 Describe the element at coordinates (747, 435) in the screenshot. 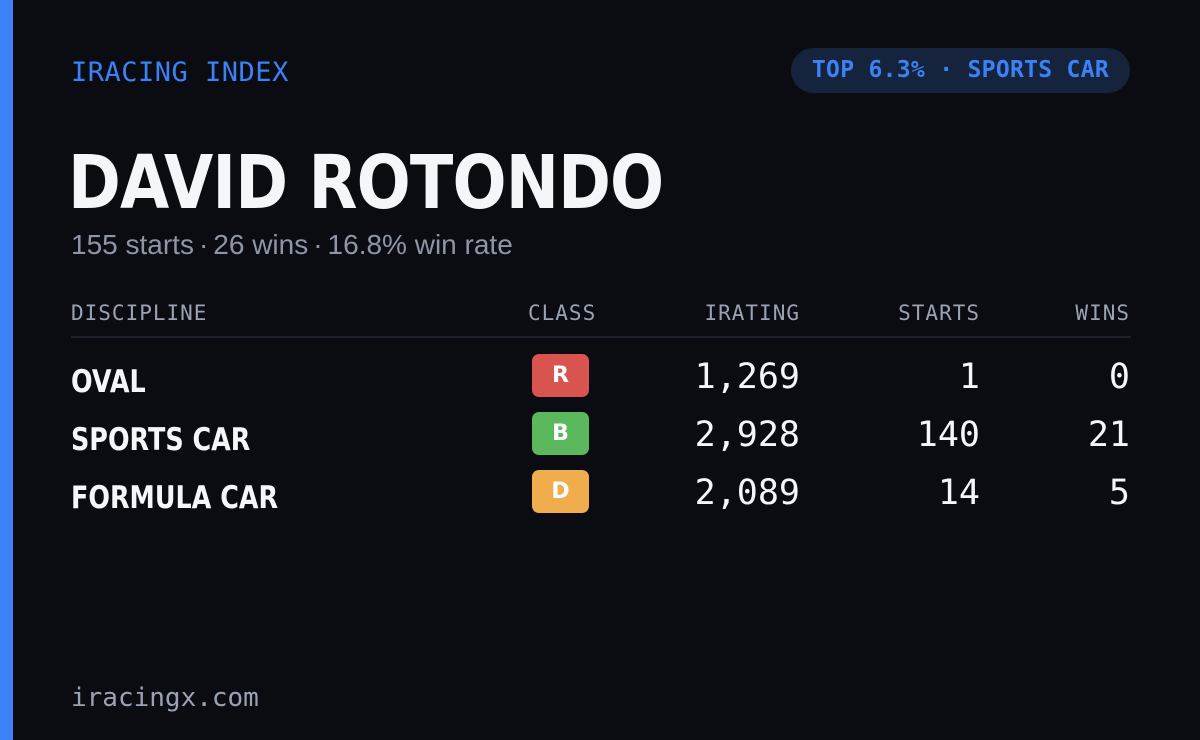

I see `irating-value: 2,928` at that location.